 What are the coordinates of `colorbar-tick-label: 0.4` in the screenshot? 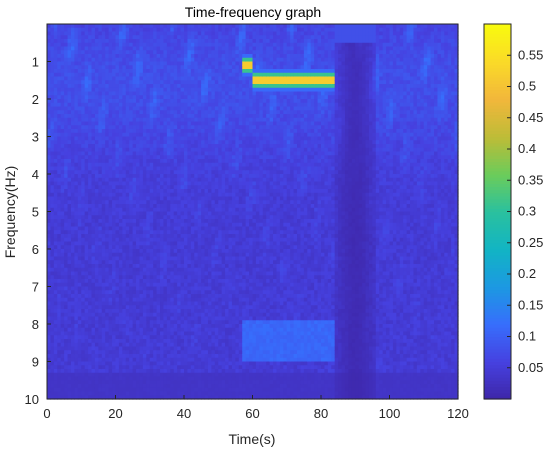 It's located at (527, 148).